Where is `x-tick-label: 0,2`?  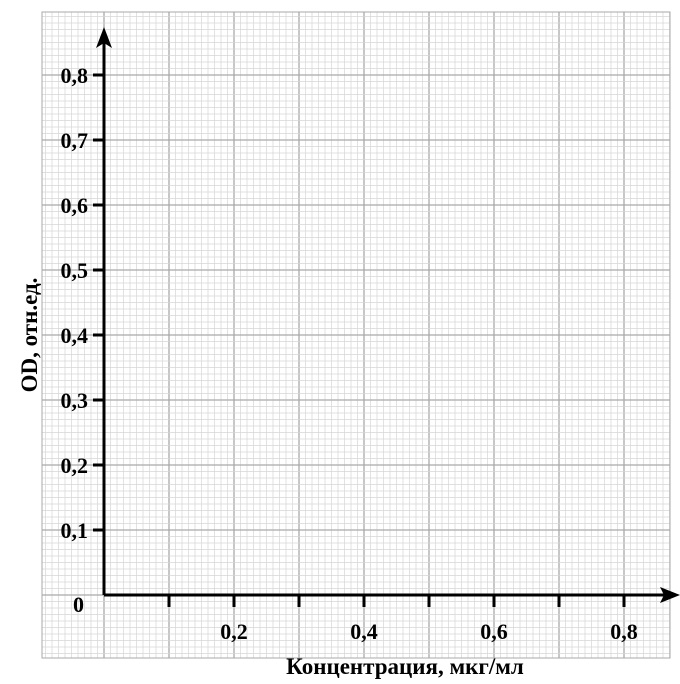 x-tick-label: 0,2 is located at coordinates (234, 631).